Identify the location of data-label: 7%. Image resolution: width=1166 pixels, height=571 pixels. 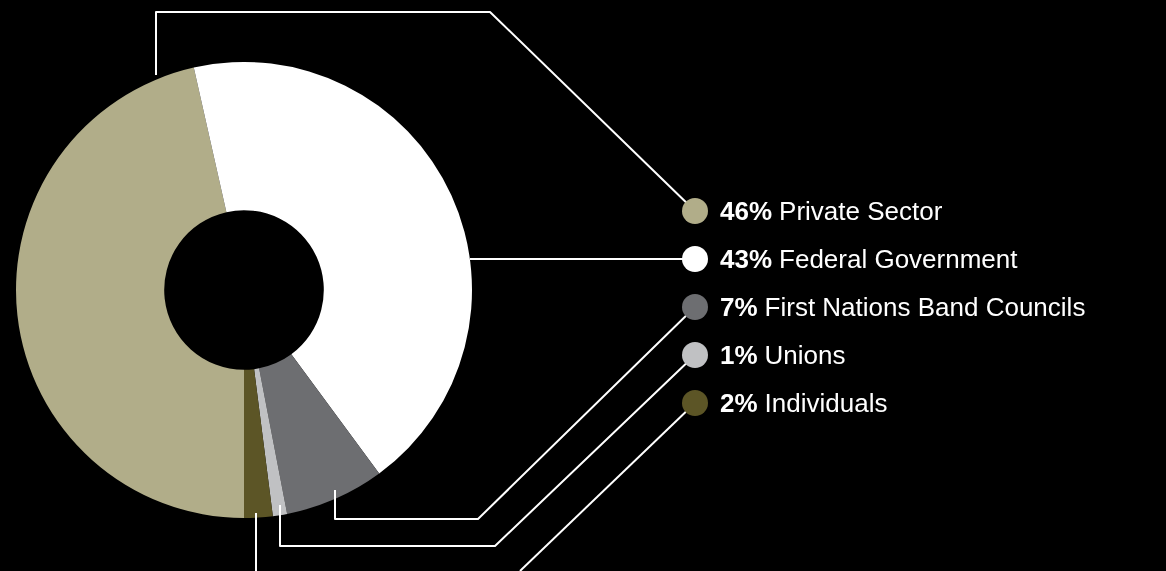
(739, 307).